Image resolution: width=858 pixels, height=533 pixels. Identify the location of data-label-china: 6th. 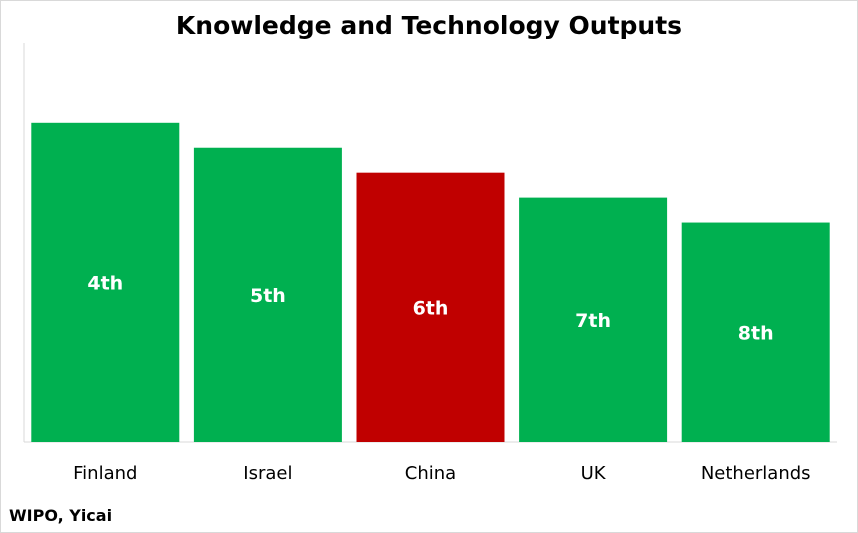
(431, 308).